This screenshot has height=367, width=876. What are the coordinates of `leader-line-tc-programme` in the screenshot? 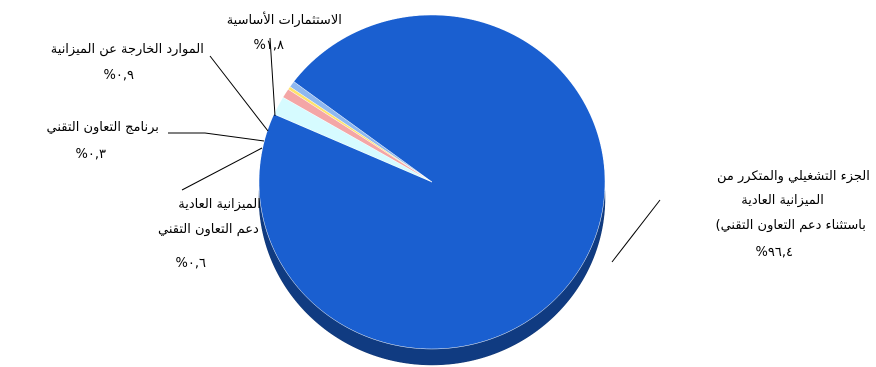 It's located at (216, 137).